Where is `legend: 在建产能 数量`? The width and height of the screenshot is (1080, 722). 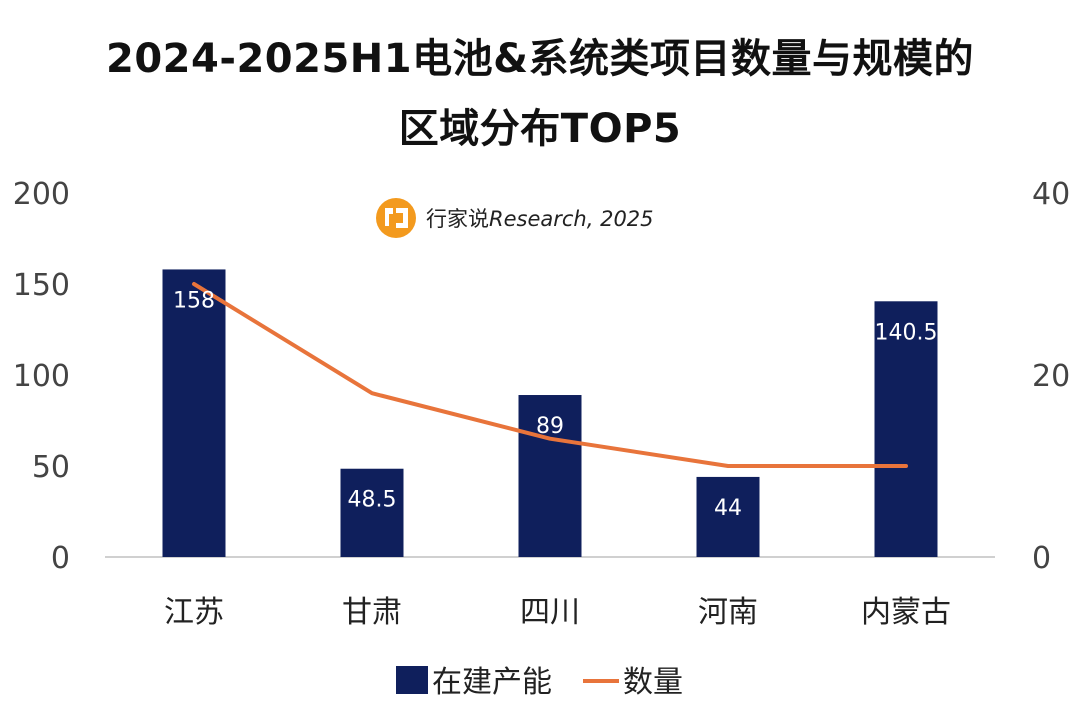
legend: 在建产能 数量 is located at coordinates (539, 682).